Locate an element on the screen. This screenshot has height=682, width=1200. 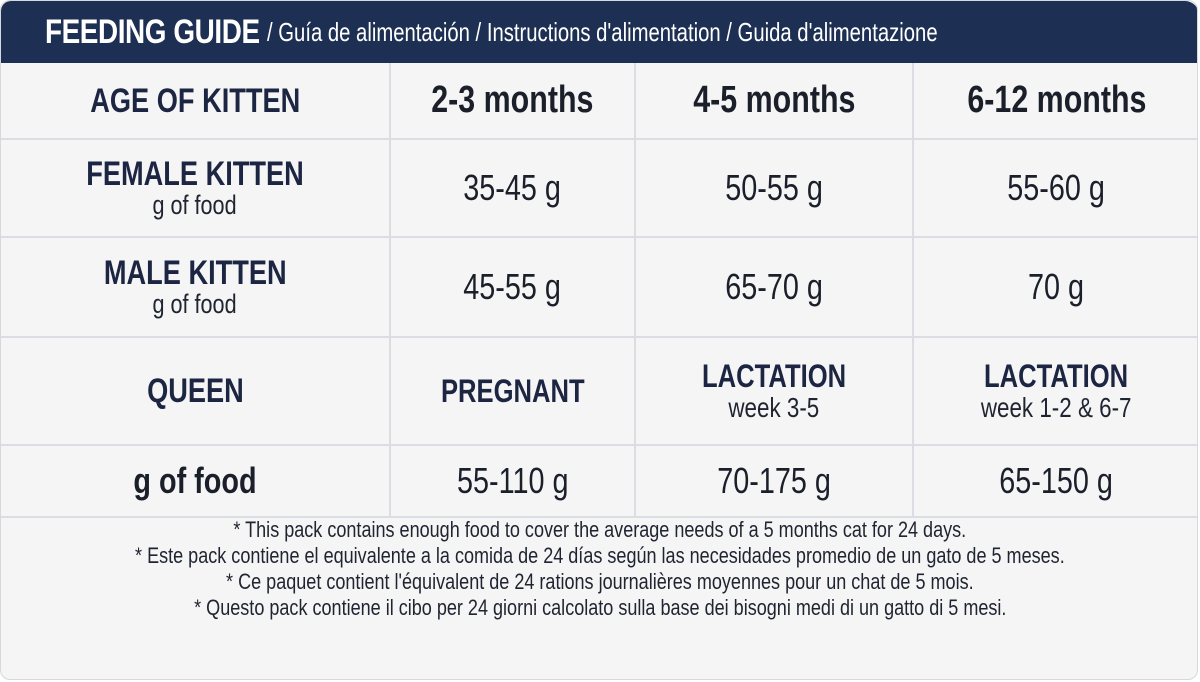
female-kitten-cell: FEMALE KITTEN g of food is located at coordinates (196, 188).